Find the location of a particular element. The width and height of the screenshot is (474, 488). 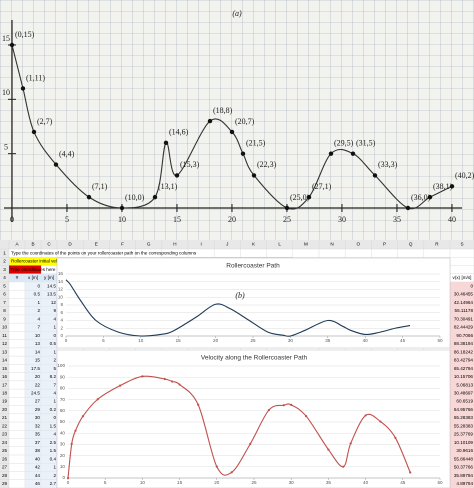

point-label: (14,6) is located at coordinates (179, 132).